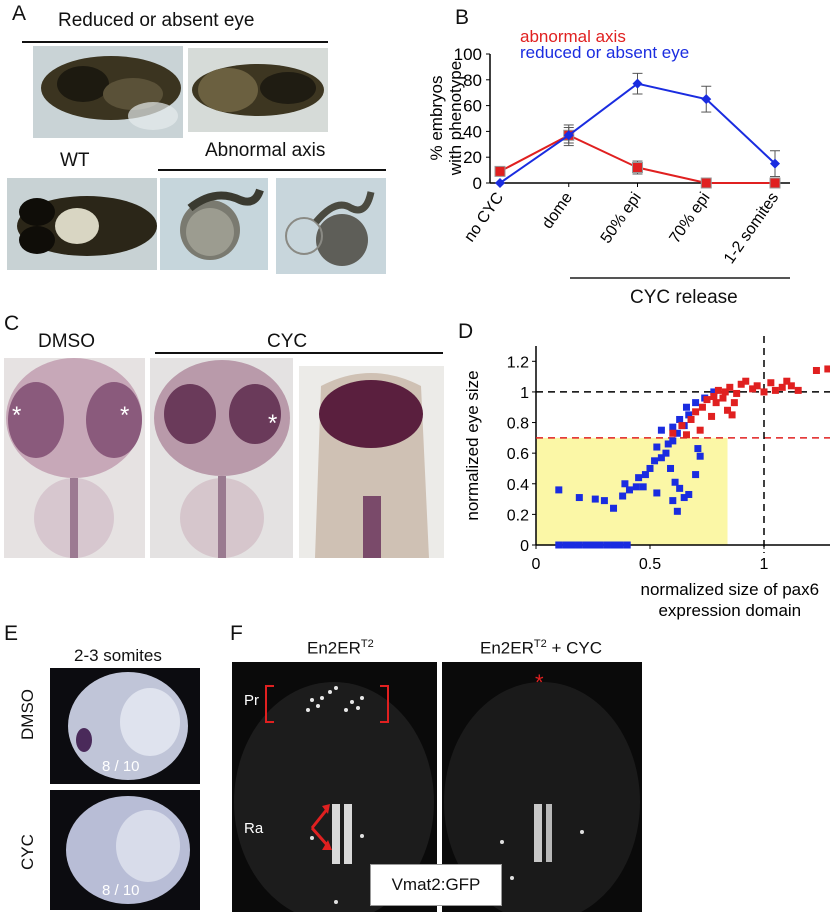 The height and width of the screenshot is (916, 830). I want to click on panel-a-abnormal-axis-label: Abnormal axis, so click(265, 150).